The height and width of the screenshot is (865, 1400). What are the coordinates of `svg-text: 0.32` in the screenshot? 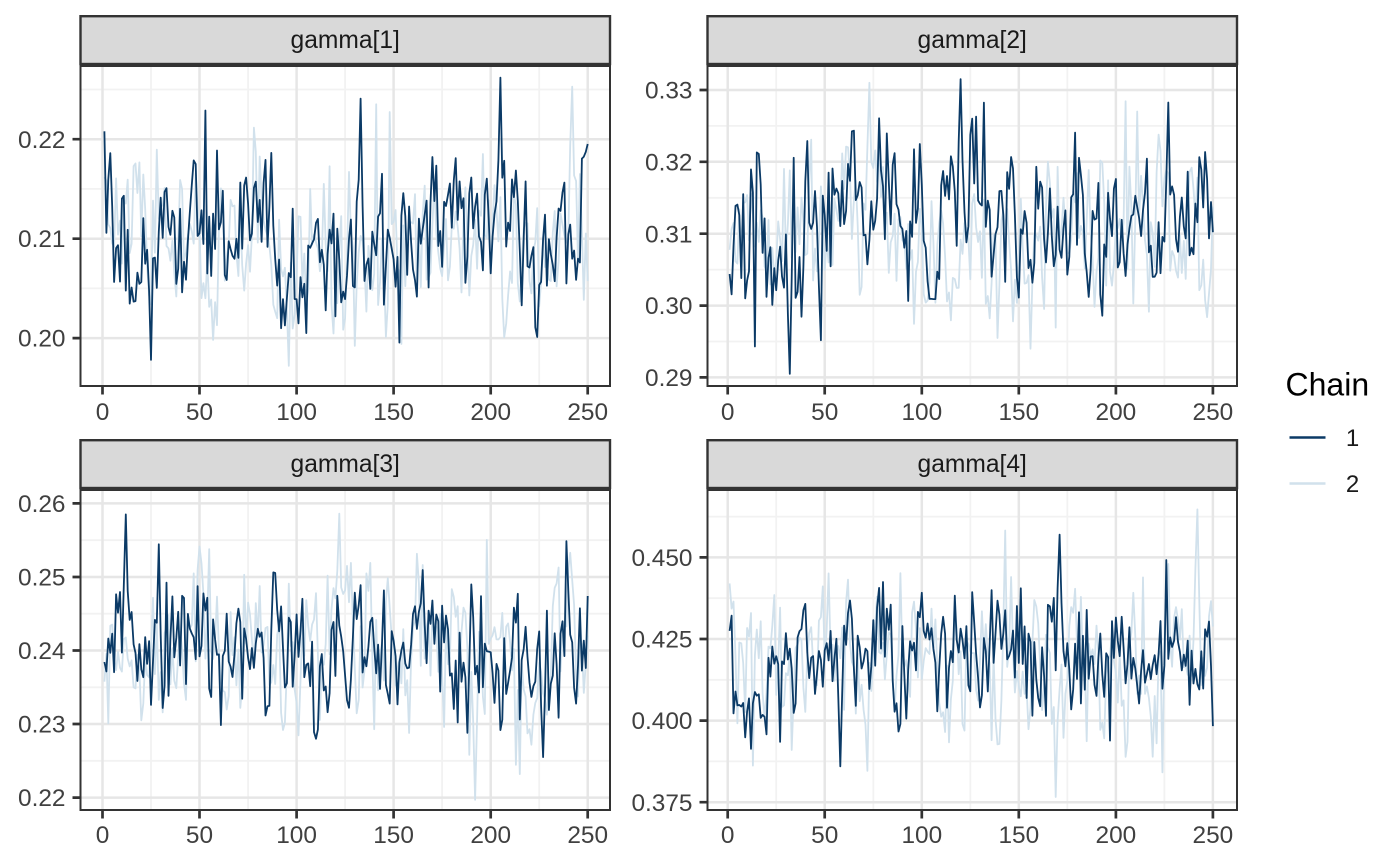 It's located at (668, 162).